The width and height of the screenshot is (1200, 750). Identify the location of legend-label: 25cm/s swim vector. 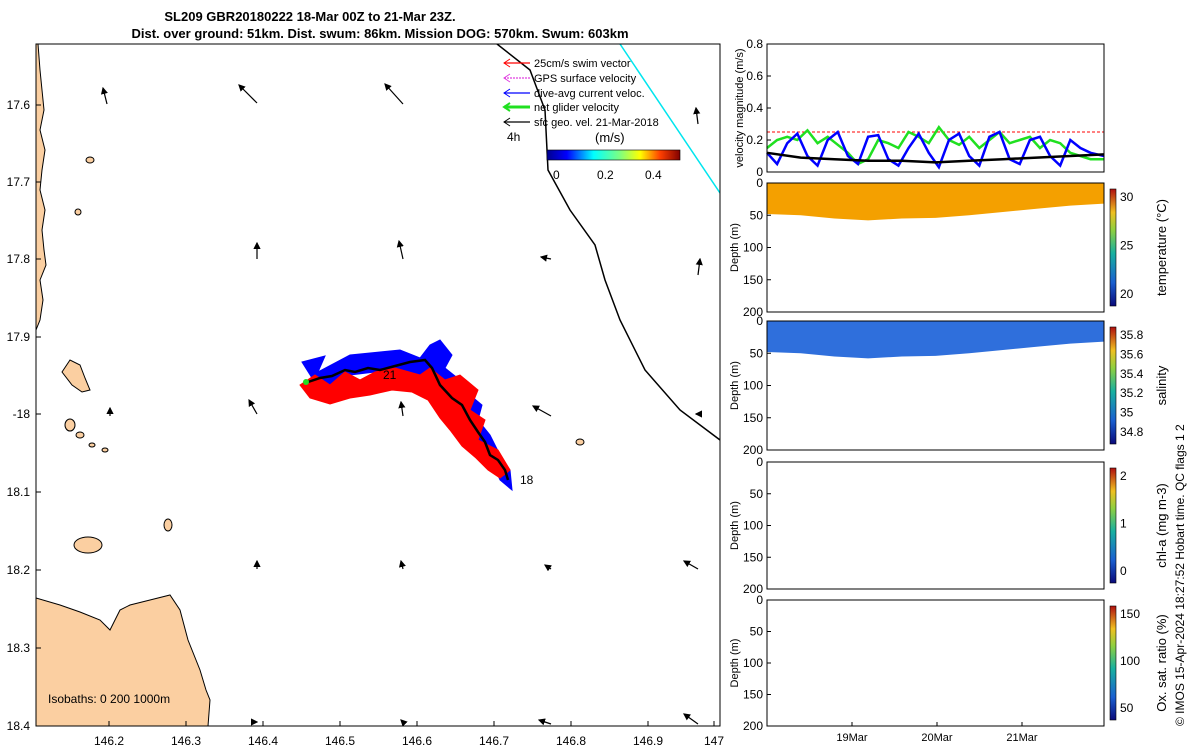
(582, 64).